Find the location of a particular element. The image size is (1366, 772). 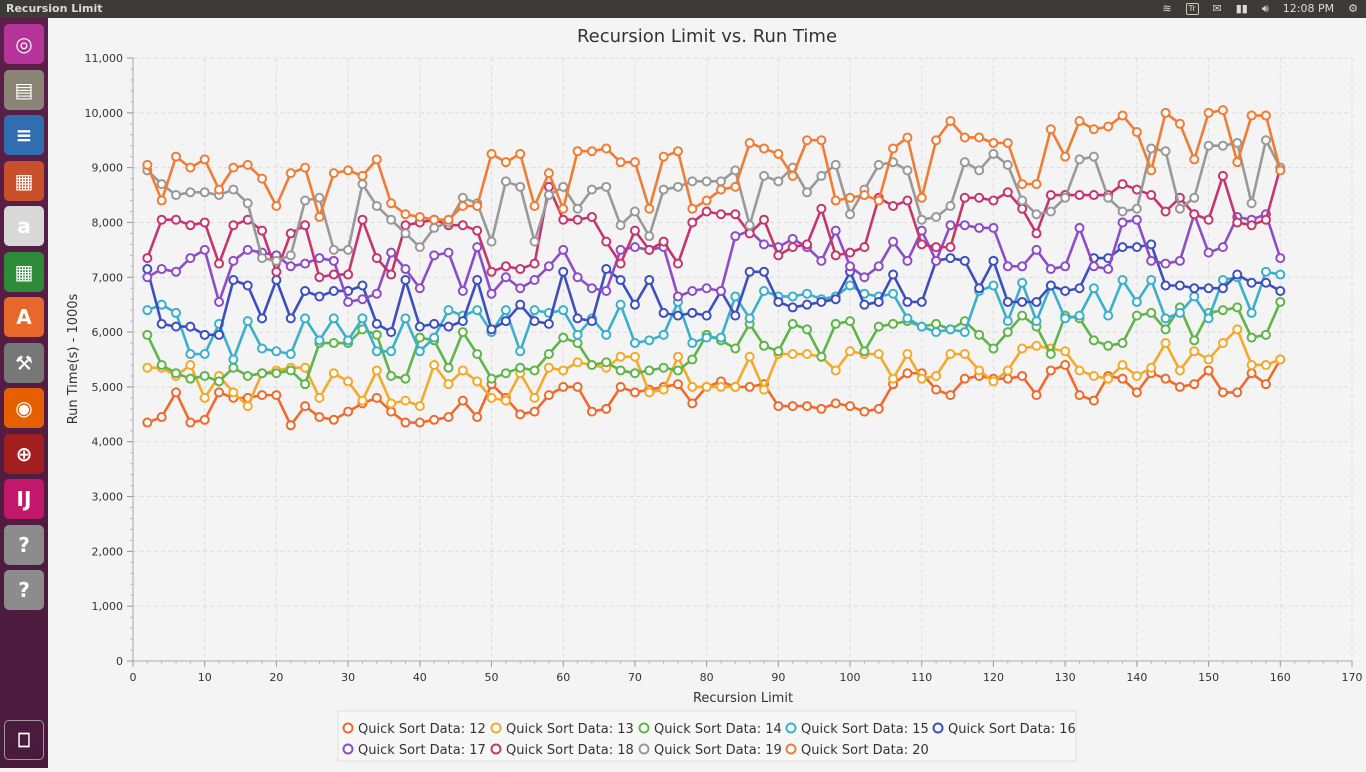

writer-icon: ≡ is located at coordinates (24, 135).